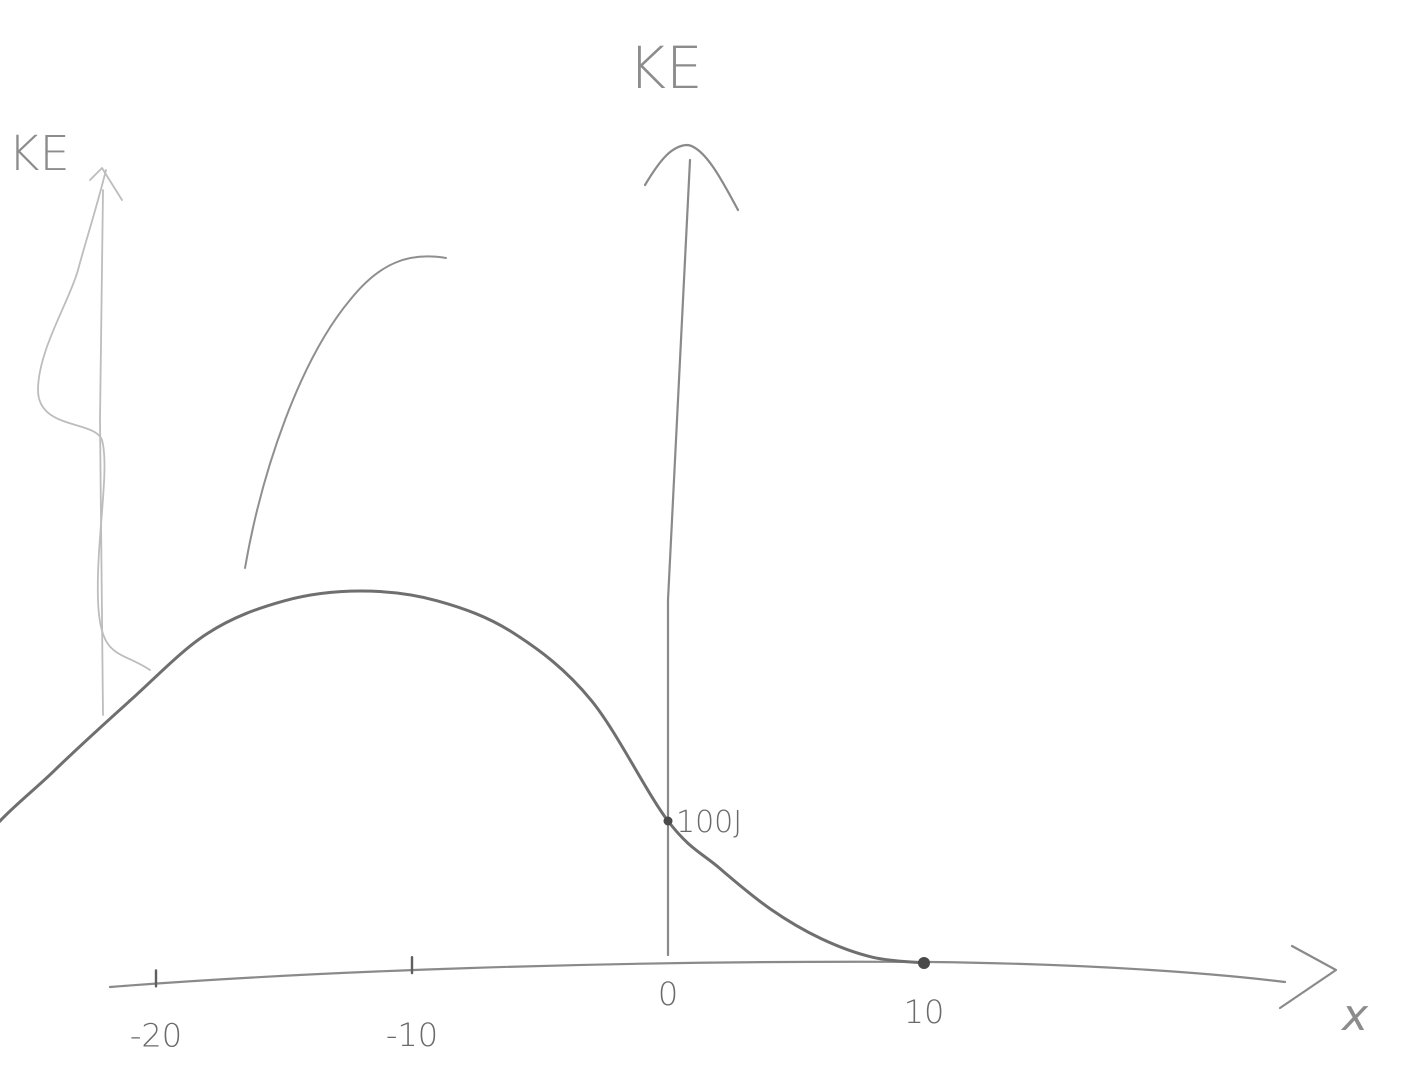 This screenshot has height=1077, width=1418. I want to click on y-axis-arrow, so click(691, 177).